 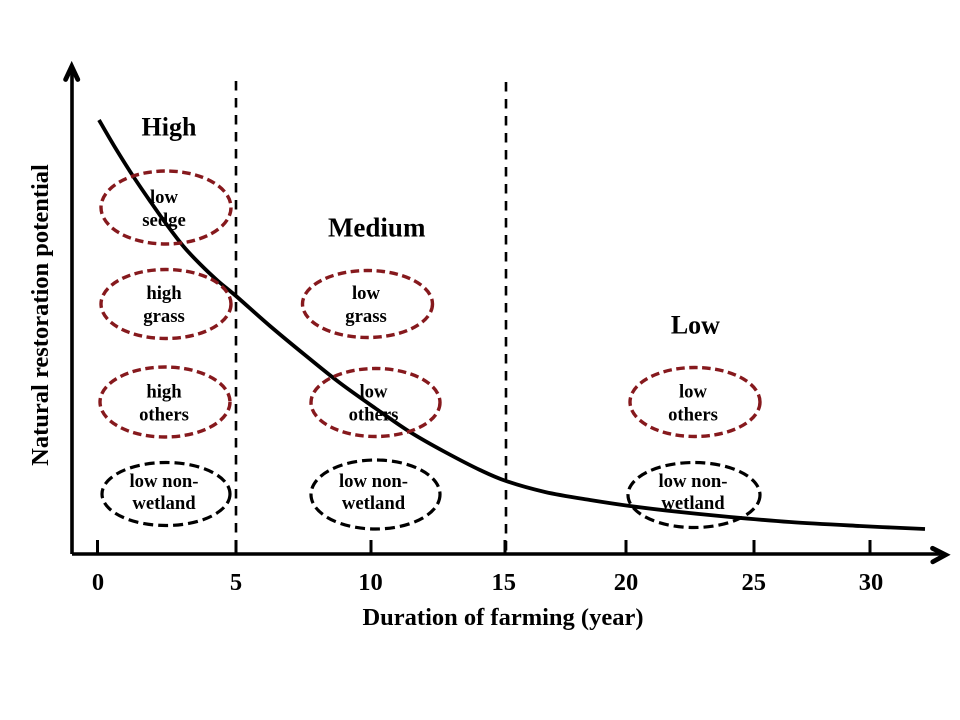 I want to click on svg-text: 15, so click(x=504, y=582).